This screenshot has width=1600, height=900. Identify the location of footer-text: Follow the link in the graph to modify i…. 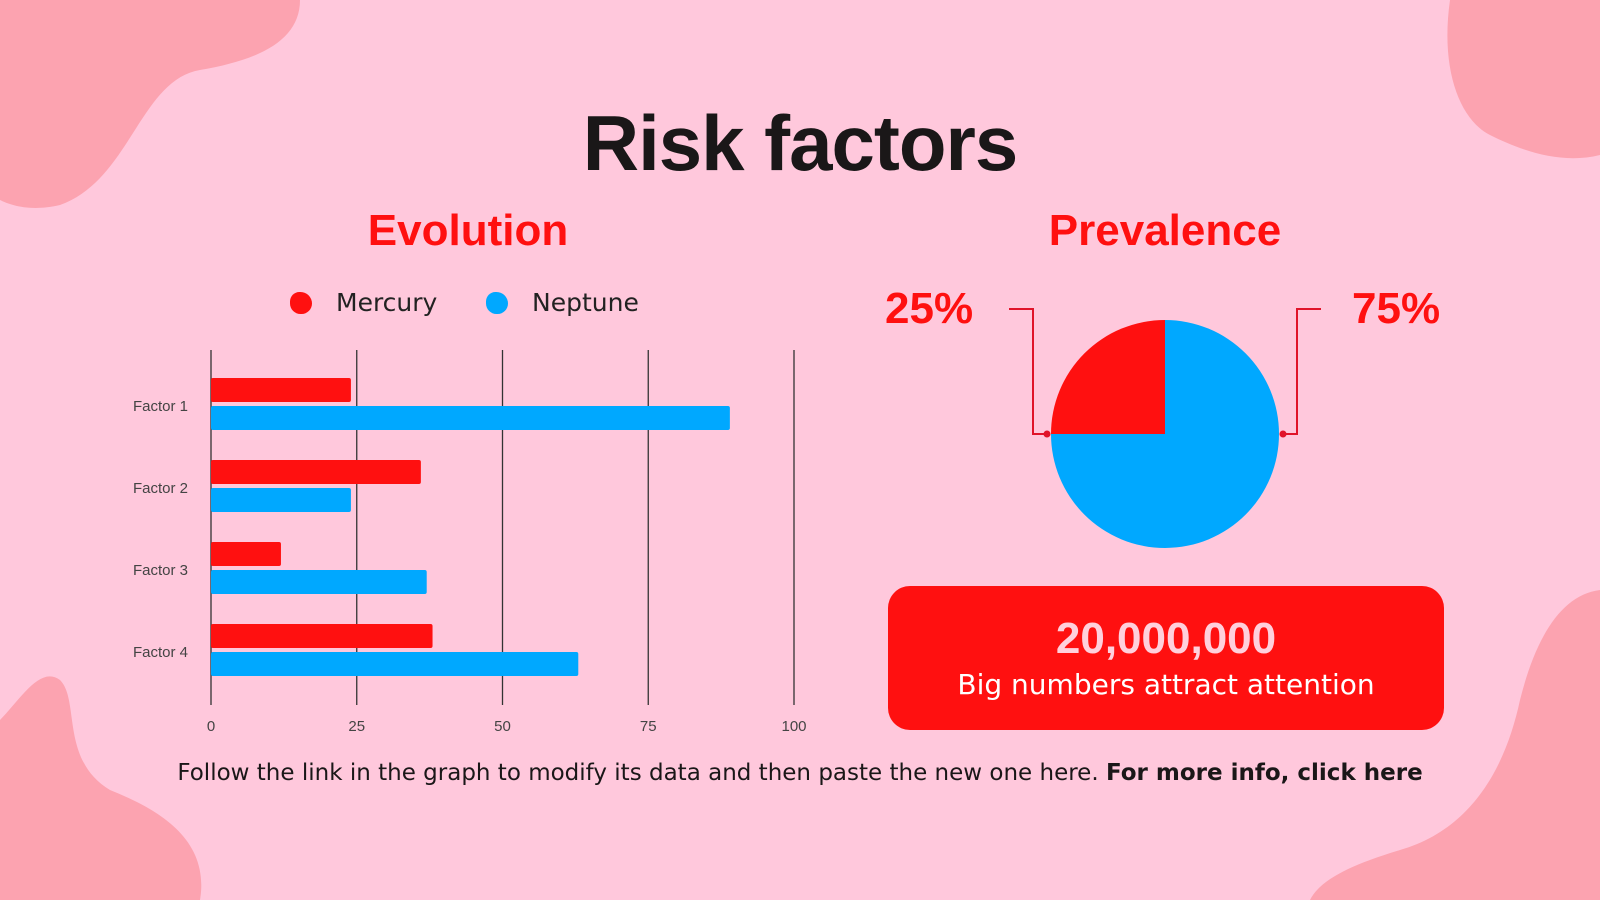
(641, 773).